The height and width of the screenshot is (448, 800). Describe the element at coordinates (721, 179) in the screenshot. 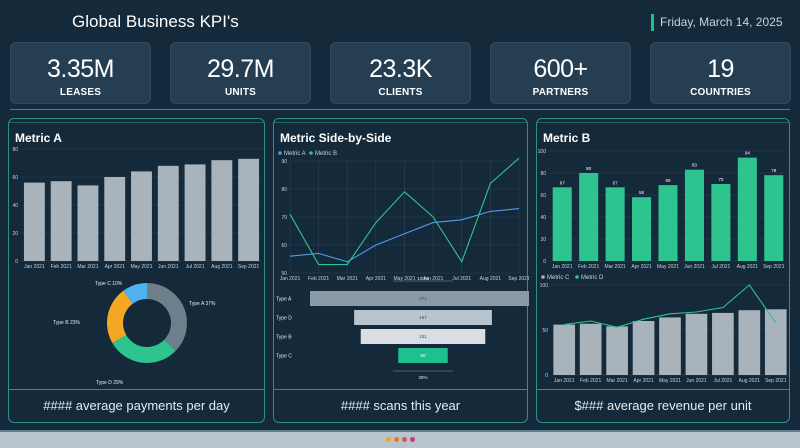

I see `data-label: 70` at that location.